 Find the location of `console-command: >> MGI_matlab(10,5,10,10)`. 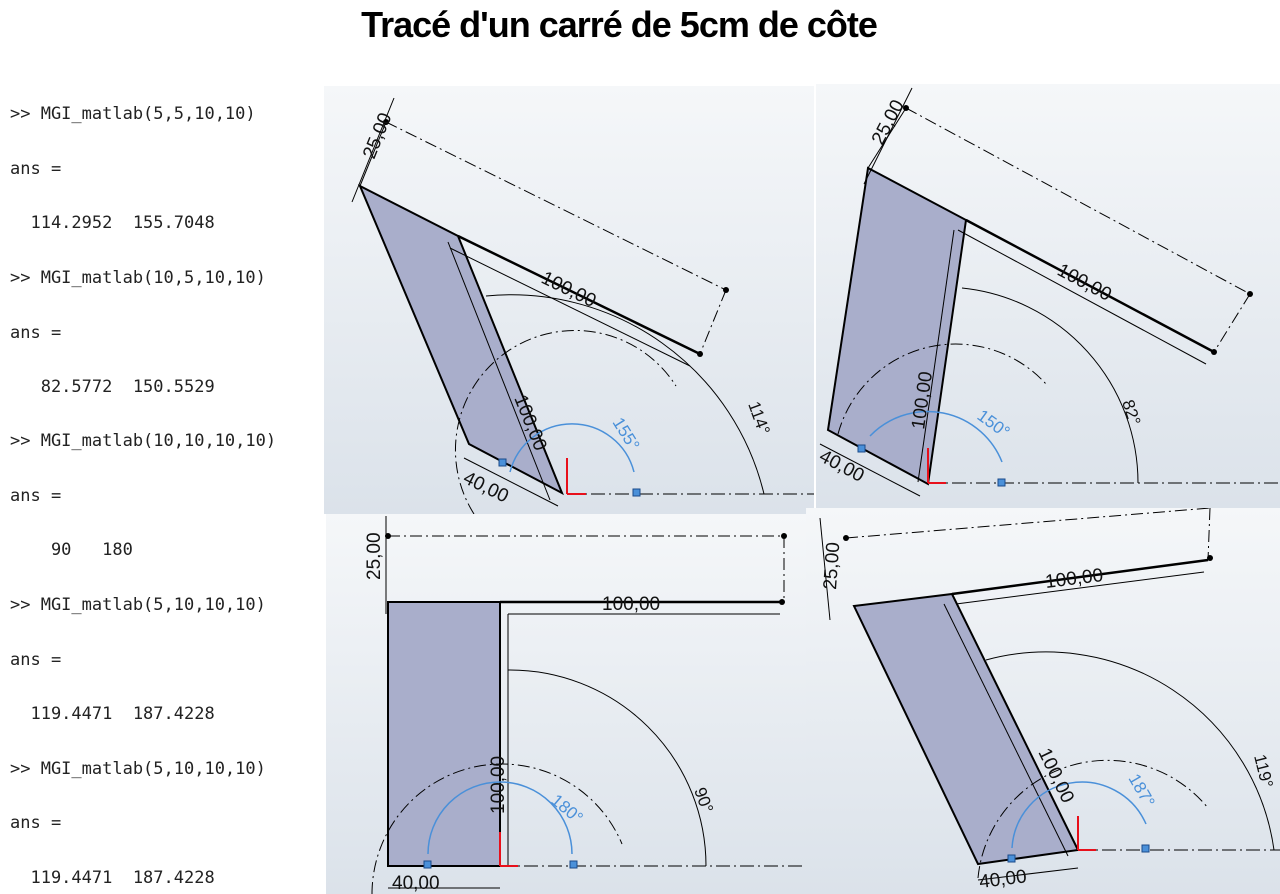

console-command: >> MGI_matlab(10,5,10,10) is located at coordinates (138, 278).